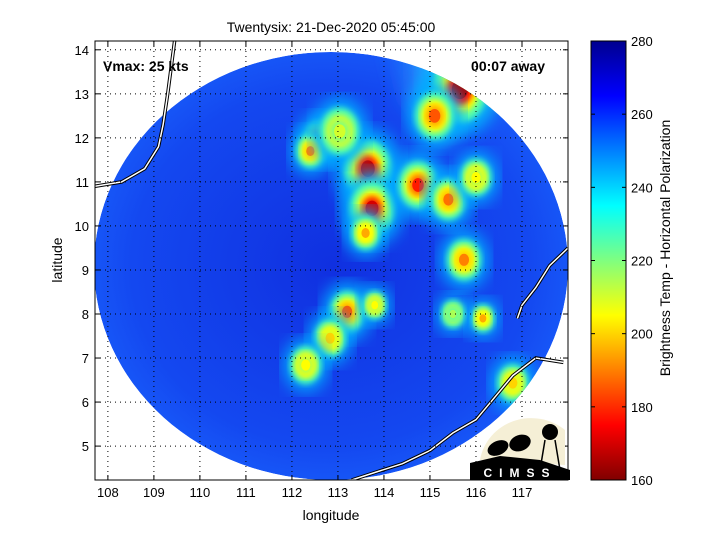 This screenshot has height=545, width=720. Describe the element at coordinates (608, 260) in the screenshot. I see `colorbar` at that location.